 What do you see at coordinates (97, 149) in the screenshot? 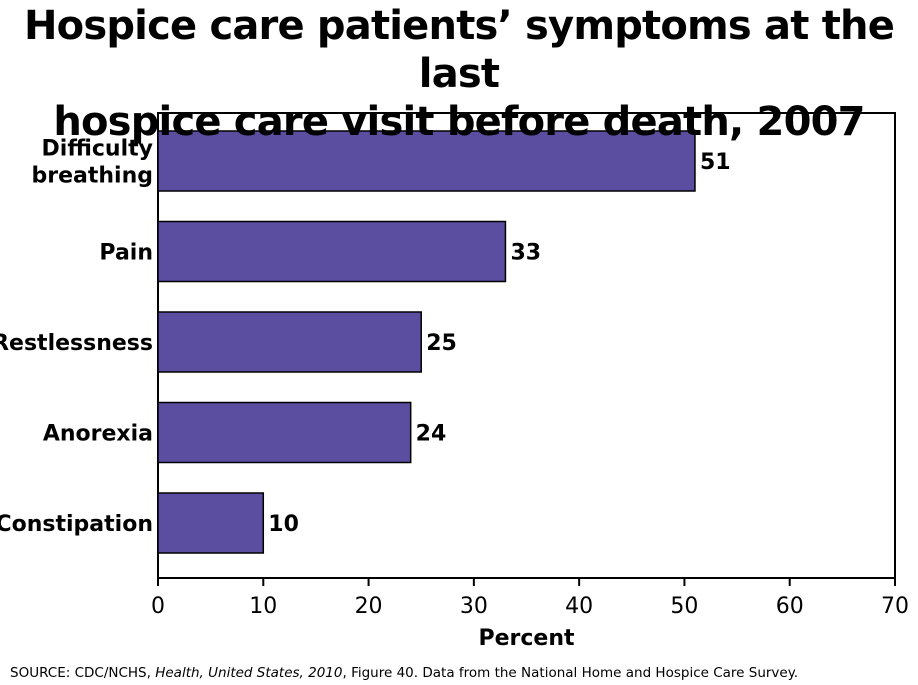
I see `category-label-0-0: Difficulty` at bounding box center [97, 149].